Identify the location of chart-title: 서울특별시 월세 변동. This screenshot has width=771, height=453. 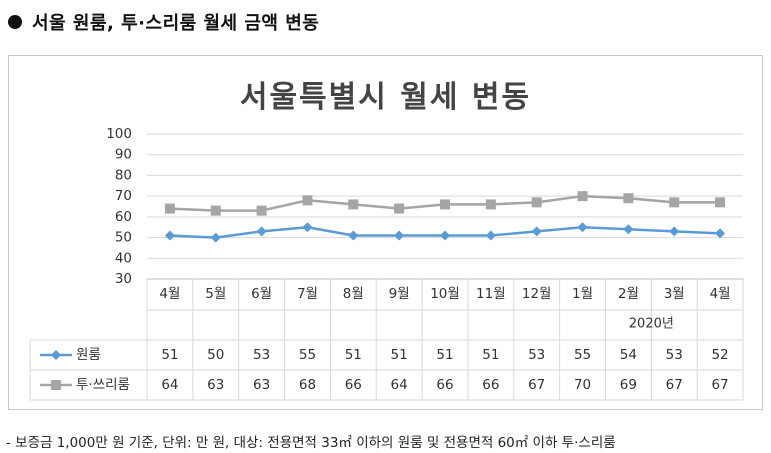
(385, 97).